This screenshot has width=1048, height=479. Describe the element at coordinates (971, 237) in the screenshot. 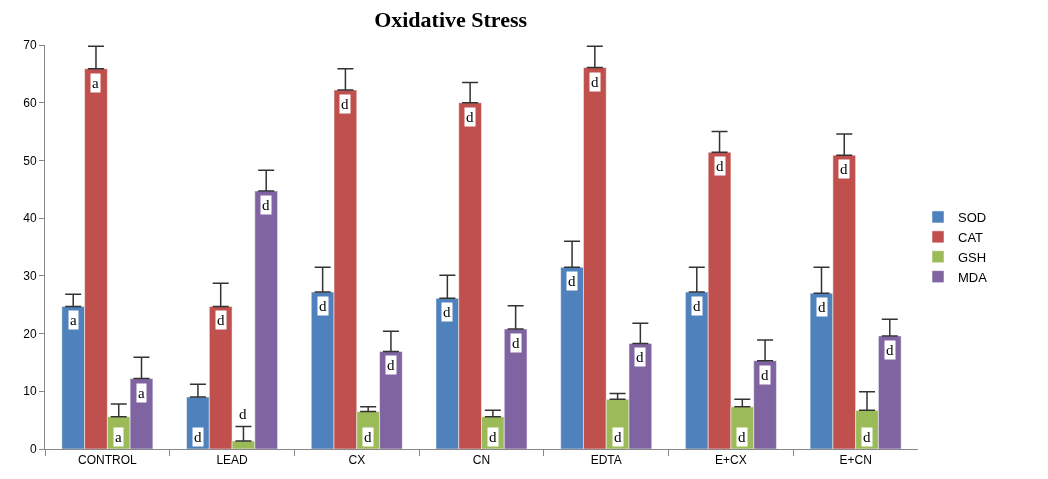

I see `legend-label: CAT` at that location.